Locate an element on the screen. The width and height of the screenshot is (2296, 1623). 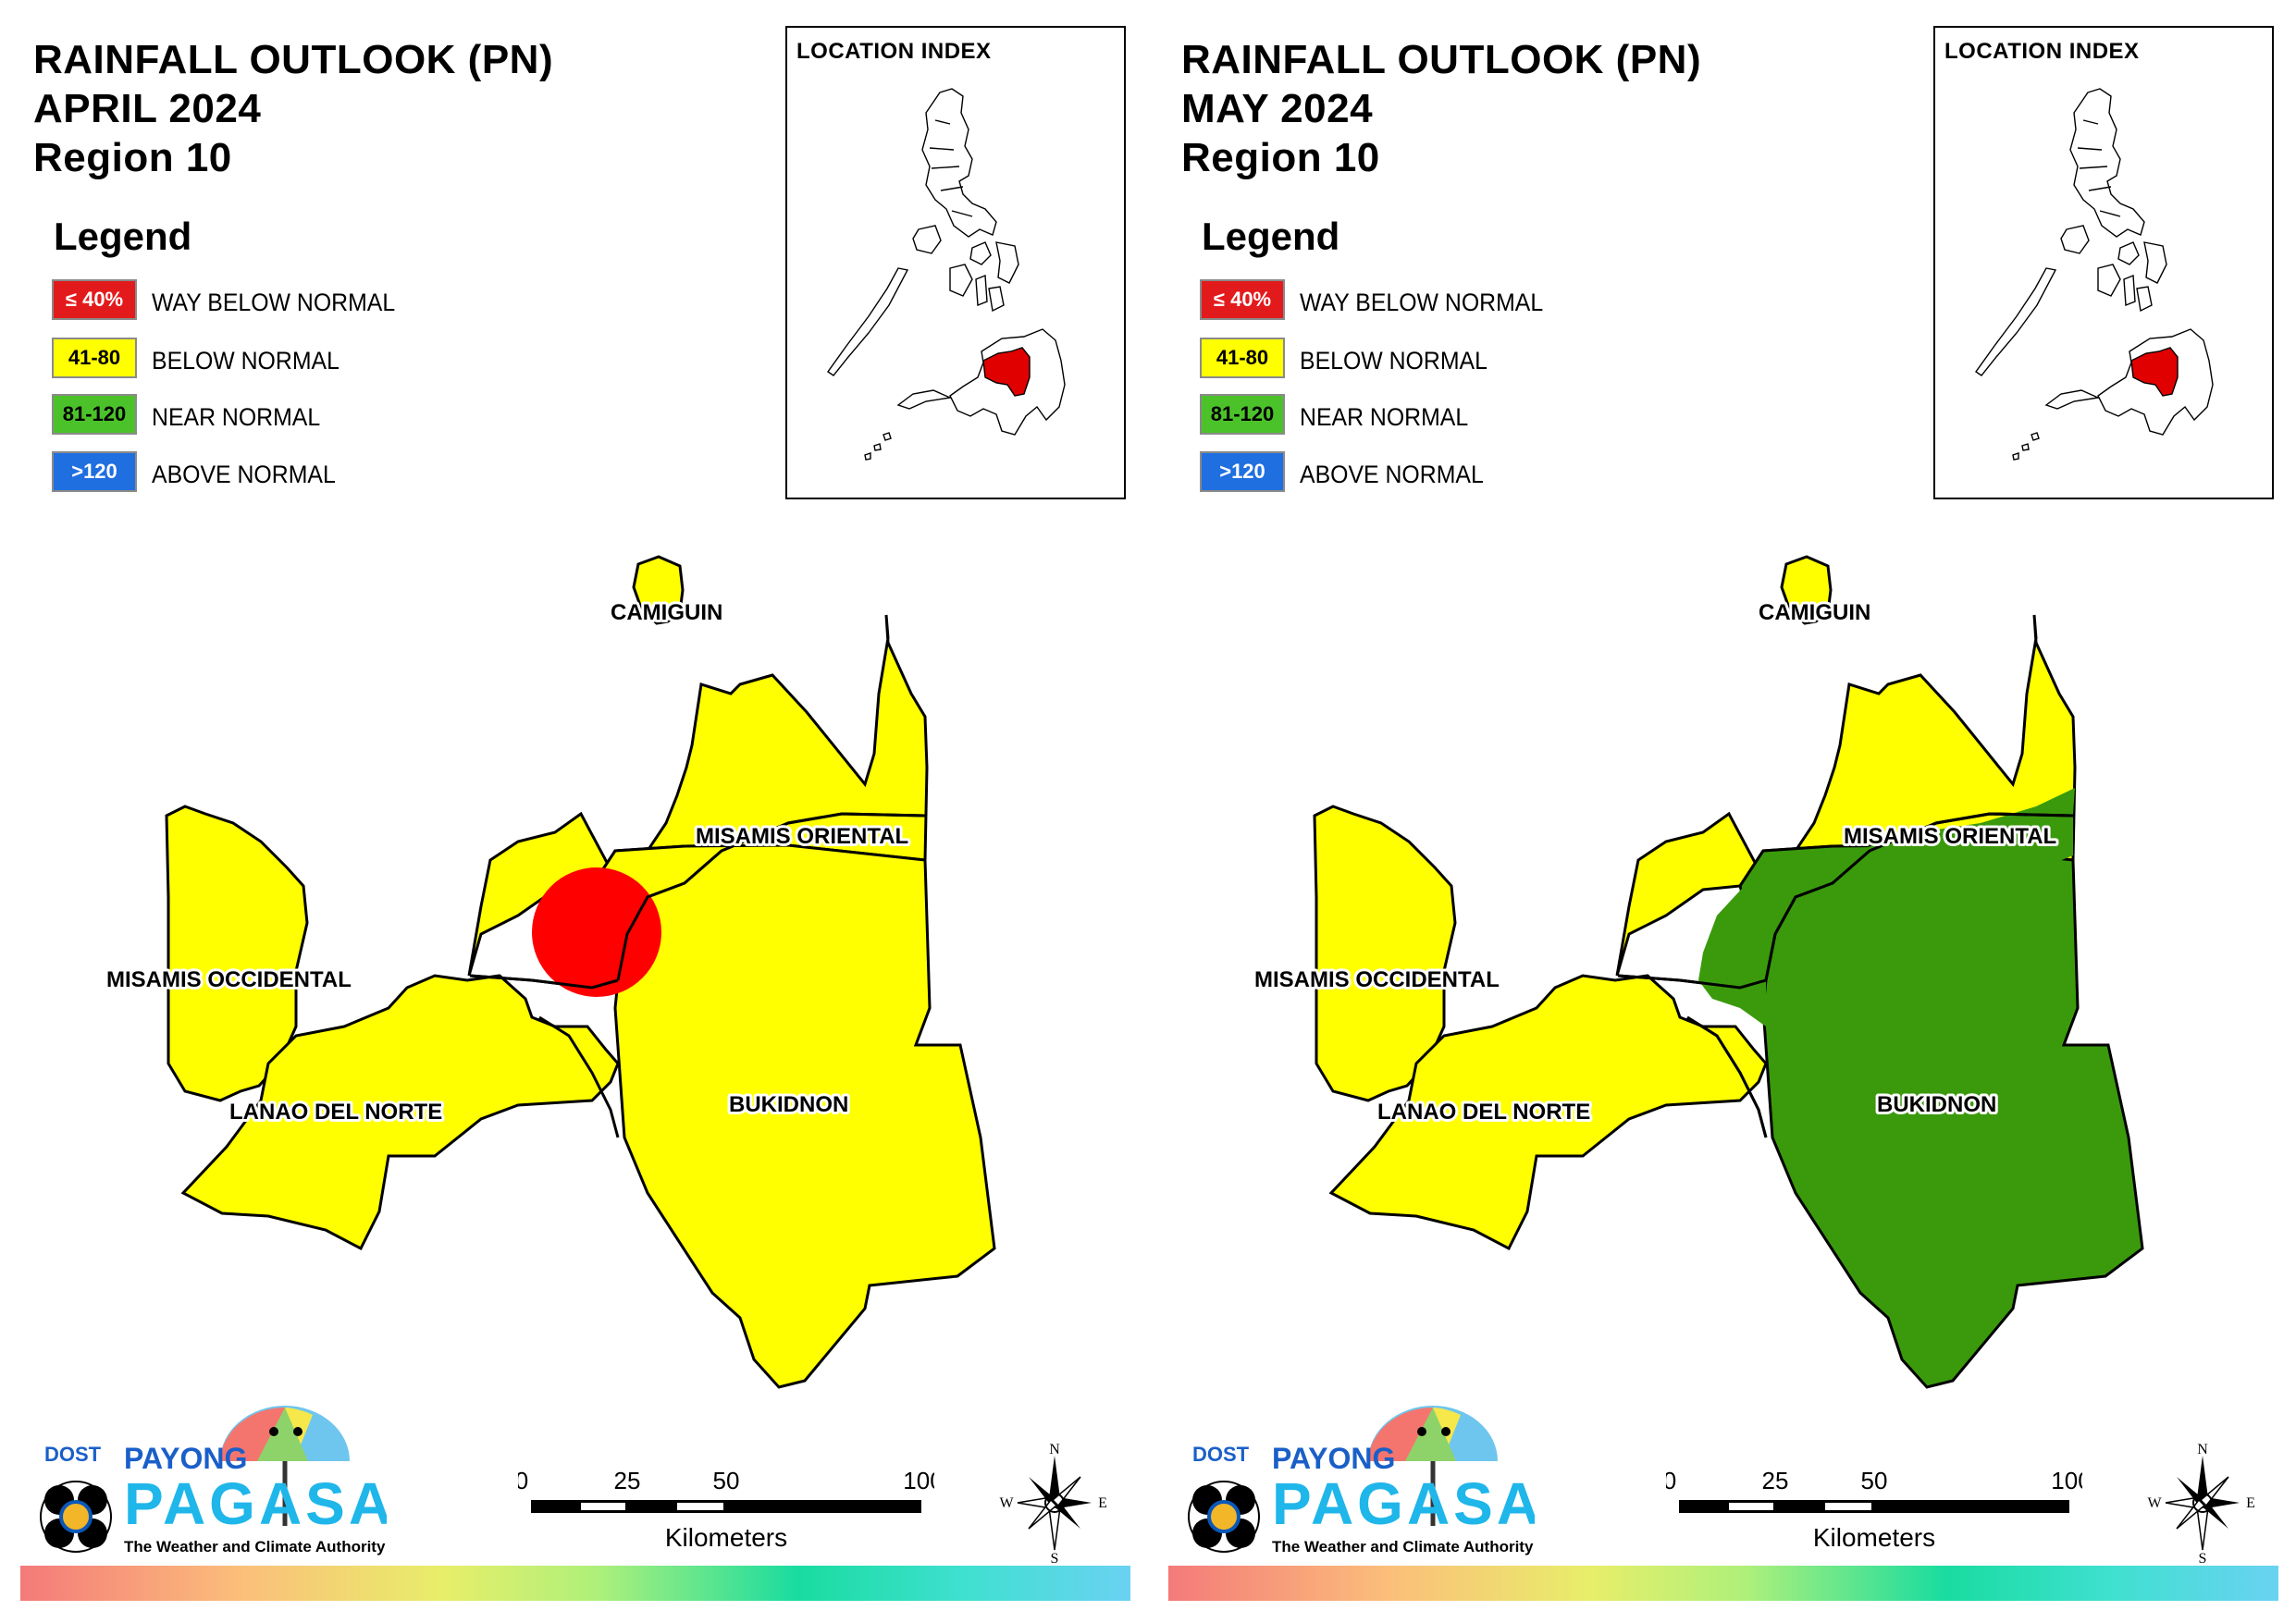
title-line-2: APRIL 2024 is located at coordinates (147, 108).